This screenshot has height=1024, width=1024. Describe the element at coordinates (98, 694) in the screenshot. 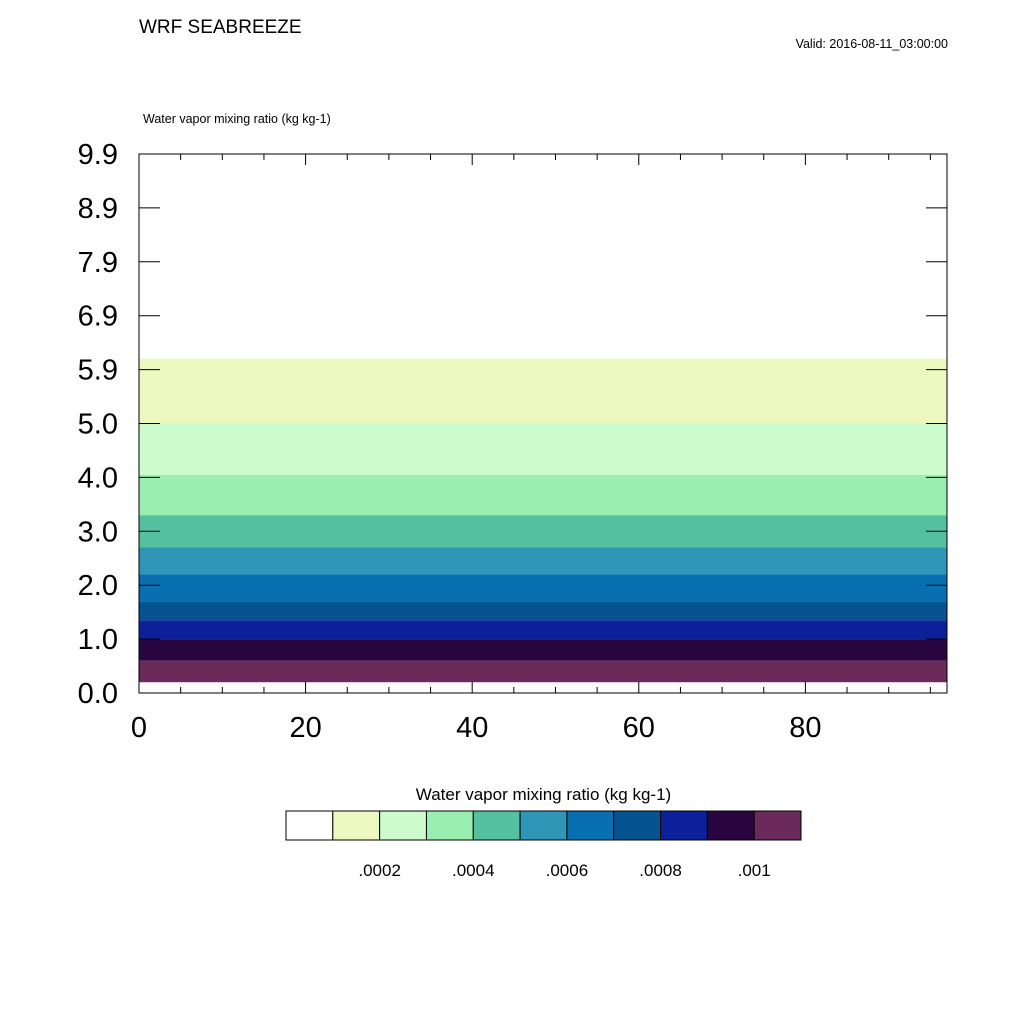

I see `y-tick-label: 0.0` at that location.